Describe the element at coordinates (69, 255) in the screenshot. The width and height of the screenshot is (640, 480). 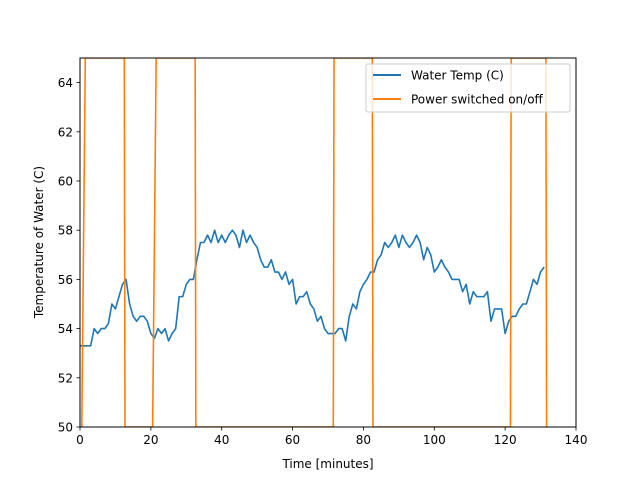
I see `y-axis: 50 52 54 56 58 60 62 64` at that location.